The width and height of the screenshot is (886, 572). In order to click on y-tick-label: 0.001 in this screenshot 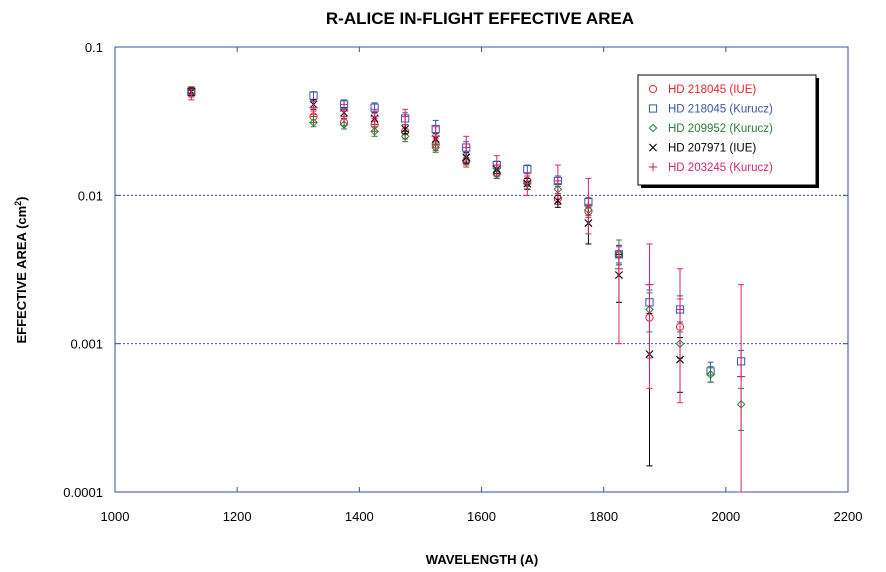, I will do `click(86, 344)`.